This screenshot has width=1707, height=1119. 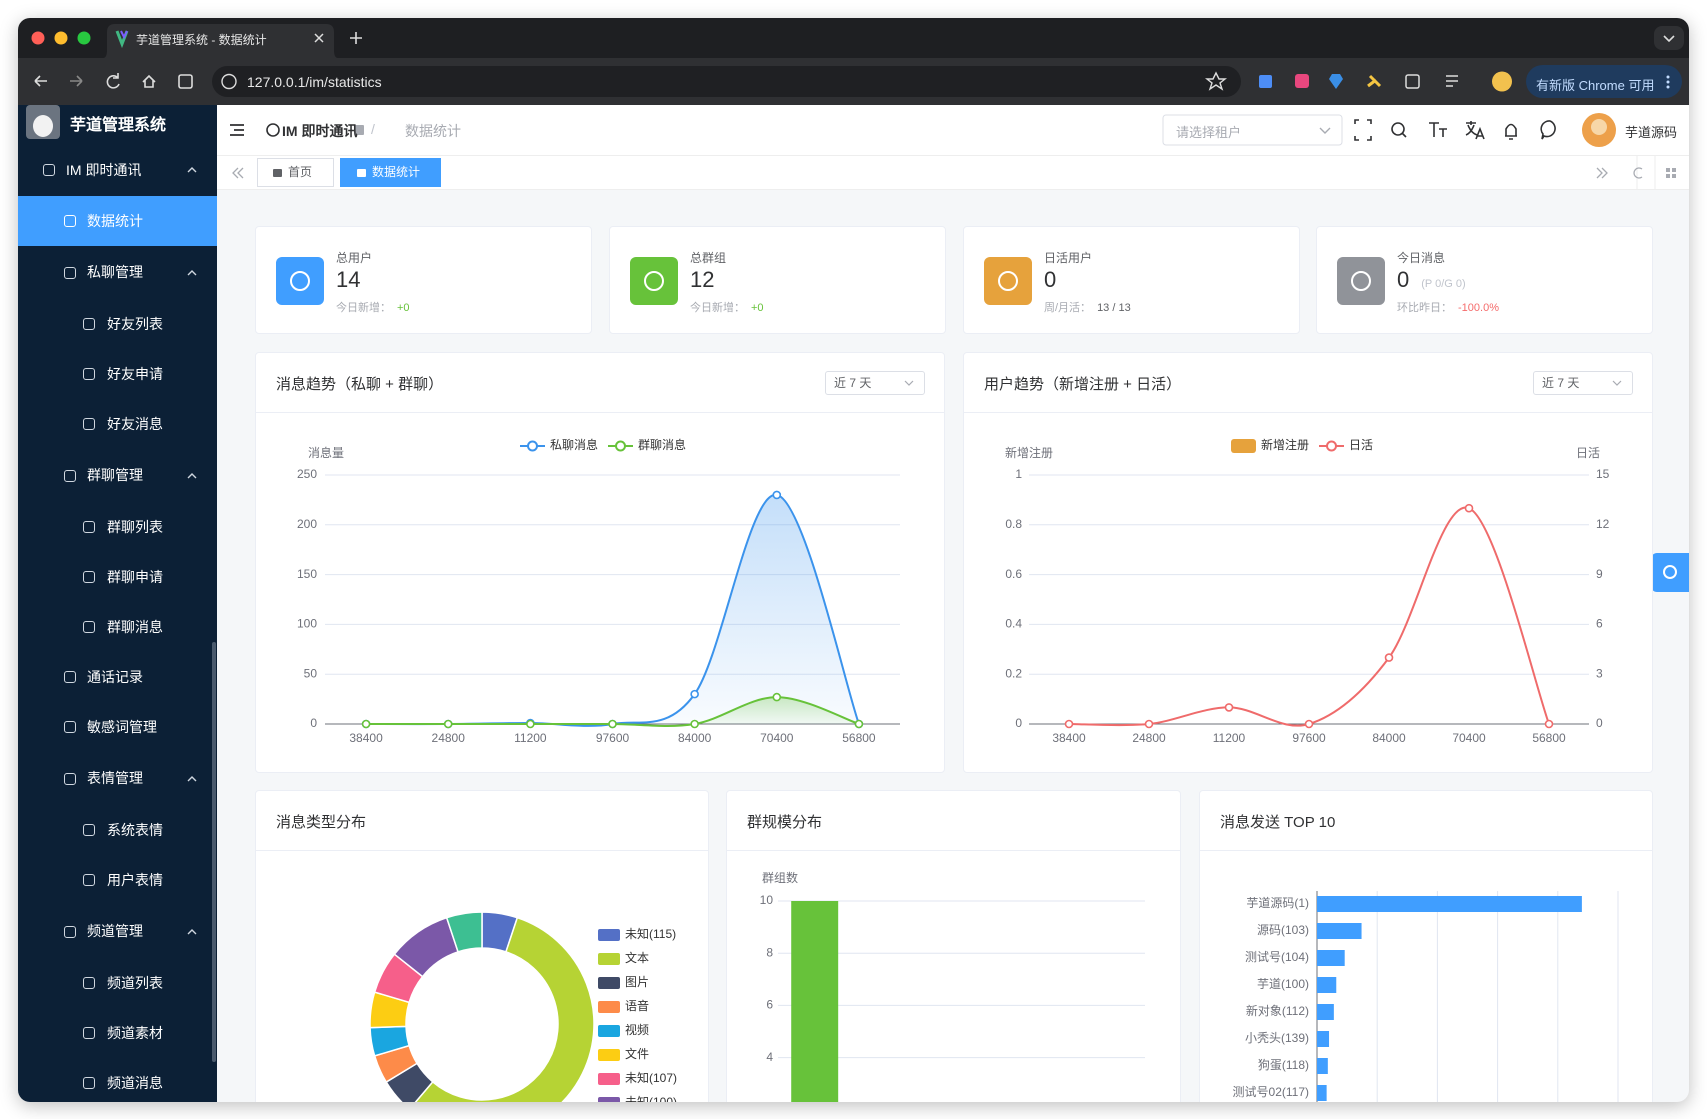 What do you see at coordinates (117, 931) in the screenshot?
I see `menu-item: 频道管理` at bounding box center [117, 931].